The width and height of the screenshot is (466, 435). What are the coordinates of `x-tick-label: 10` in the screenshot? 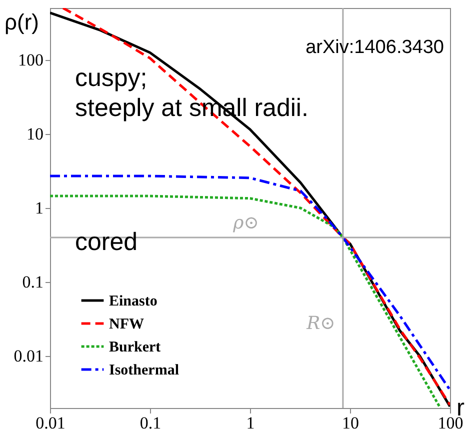 It's located at (350, 423).